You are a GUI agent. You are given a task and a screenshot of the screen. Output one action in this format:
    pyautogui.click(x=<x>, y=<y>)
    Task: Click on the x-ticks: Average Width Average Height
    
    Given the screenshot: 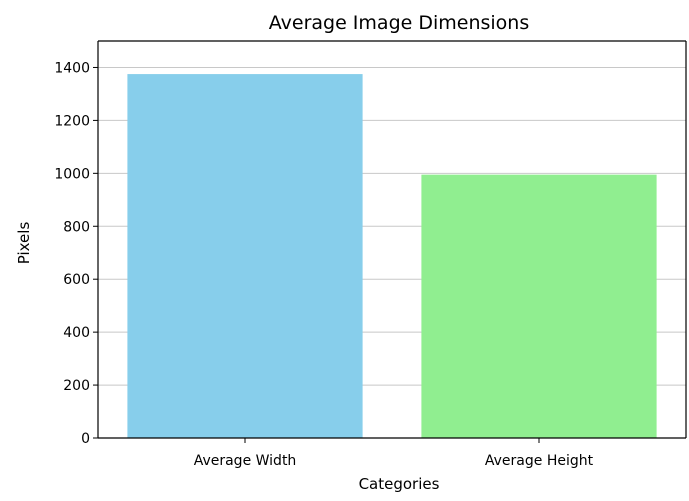 What is the action you would take?
    pyautogui.click(x=394, y=453)
    